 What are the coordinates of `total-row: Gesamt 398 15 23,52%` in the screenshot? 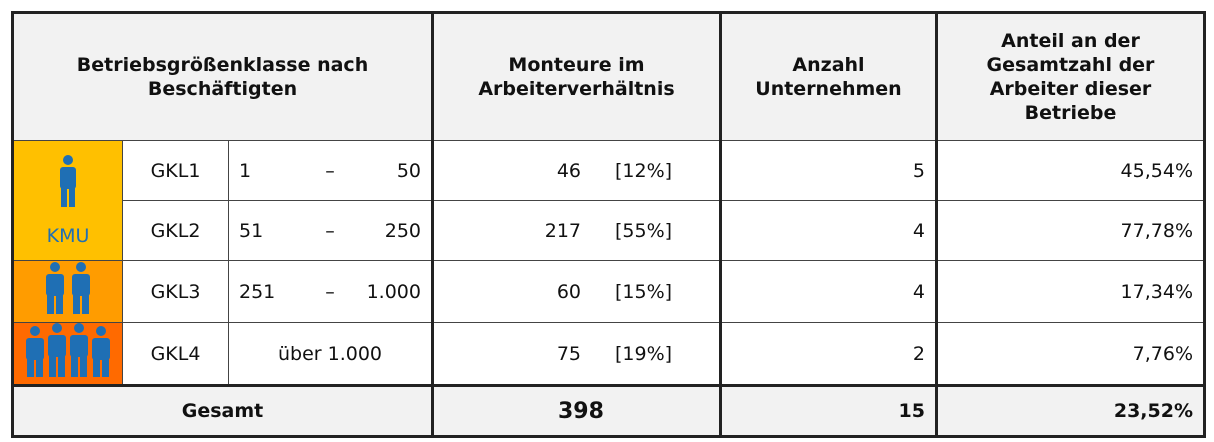 It's located at (608, 410).